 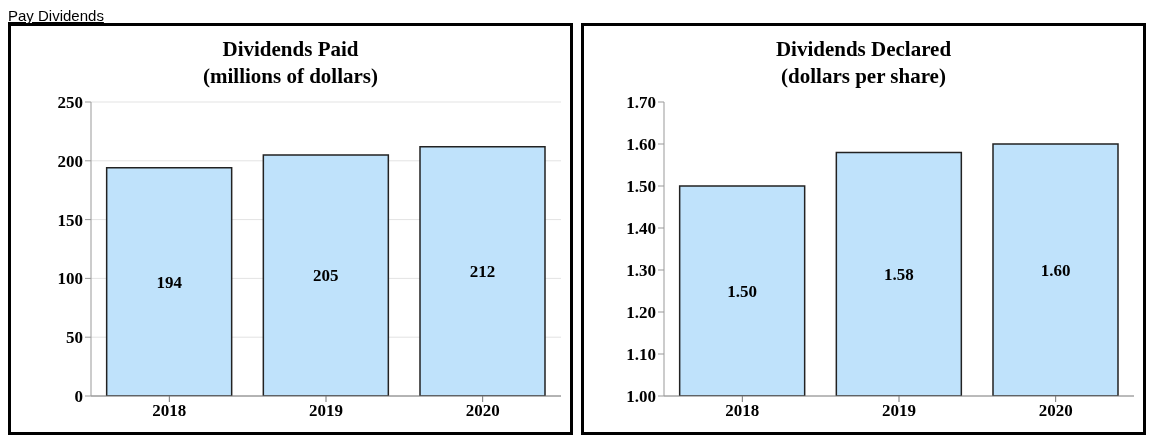 What do you see at coordinates (641, 397) in the screenshot?
I see `y-tick-label: 1.00` at bounding box center [641, 397].